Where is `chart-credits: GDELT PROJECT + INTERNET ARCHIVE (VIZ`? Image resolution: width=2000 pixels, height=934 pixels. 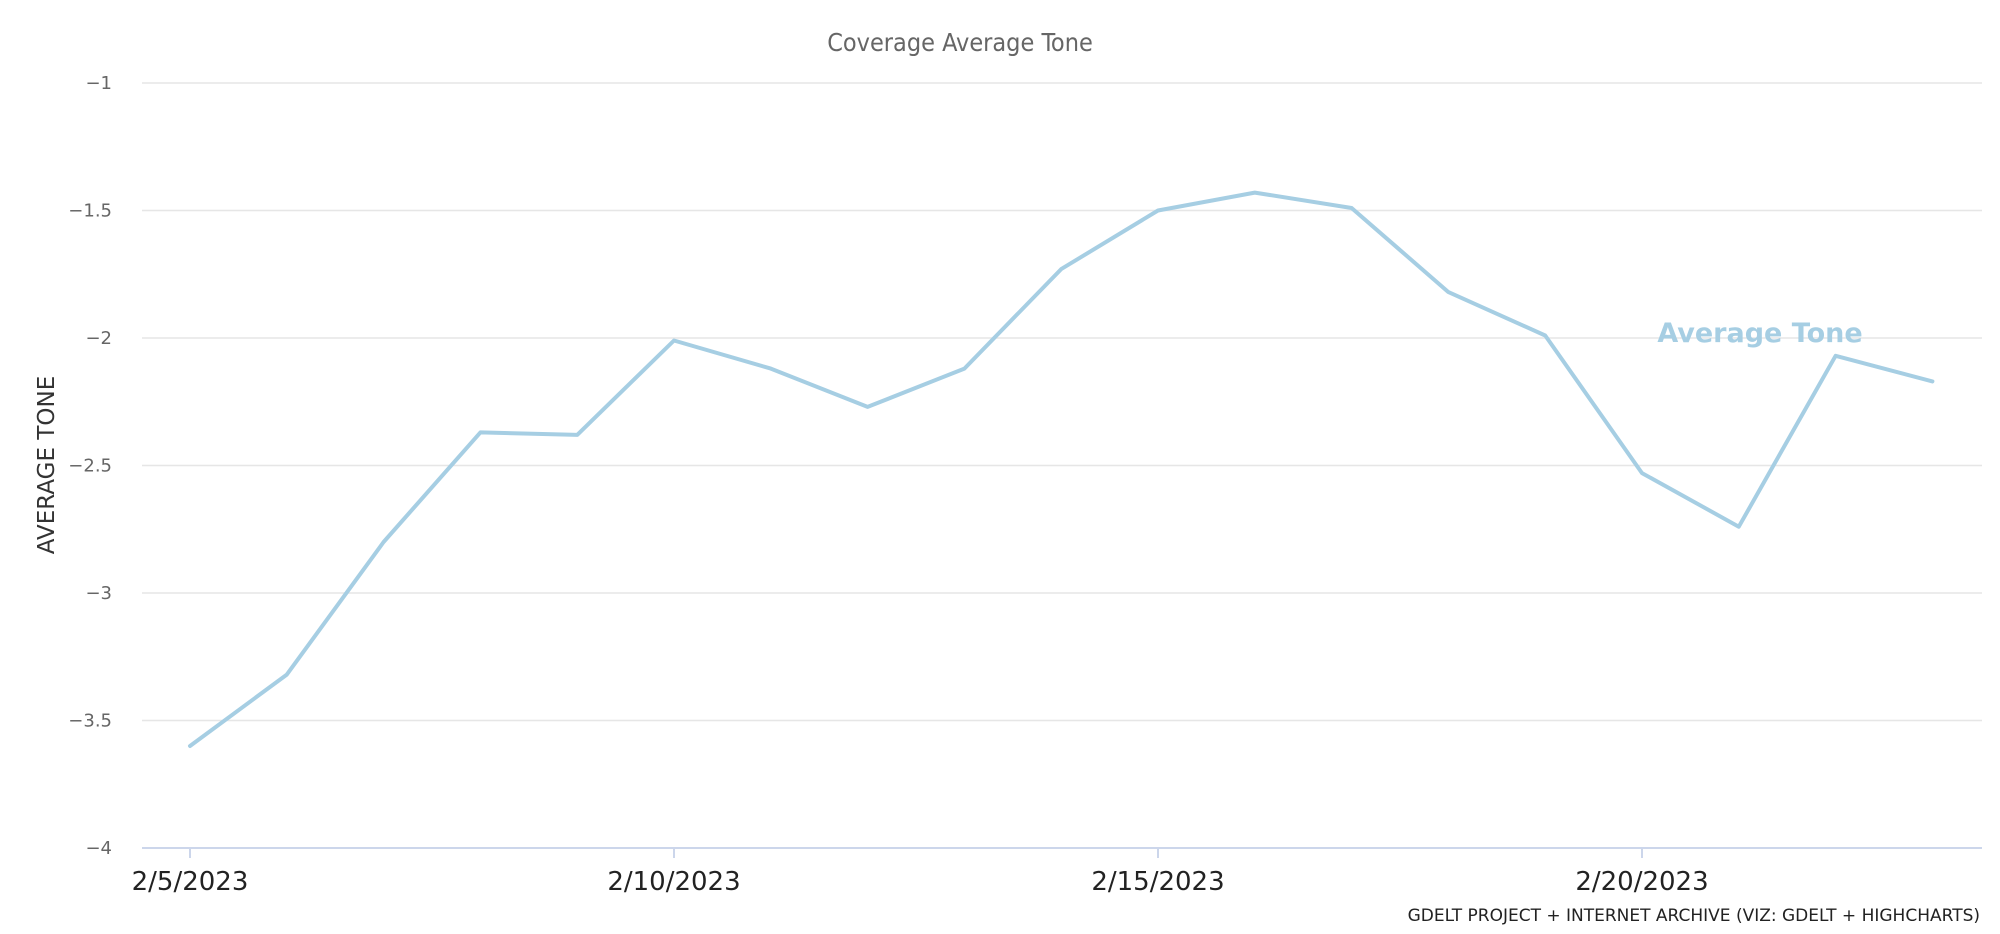 chart-credits: GDELT PROJECT + INTERNET ARCHIVE (VIZ is located at coordinates (1694, 916).